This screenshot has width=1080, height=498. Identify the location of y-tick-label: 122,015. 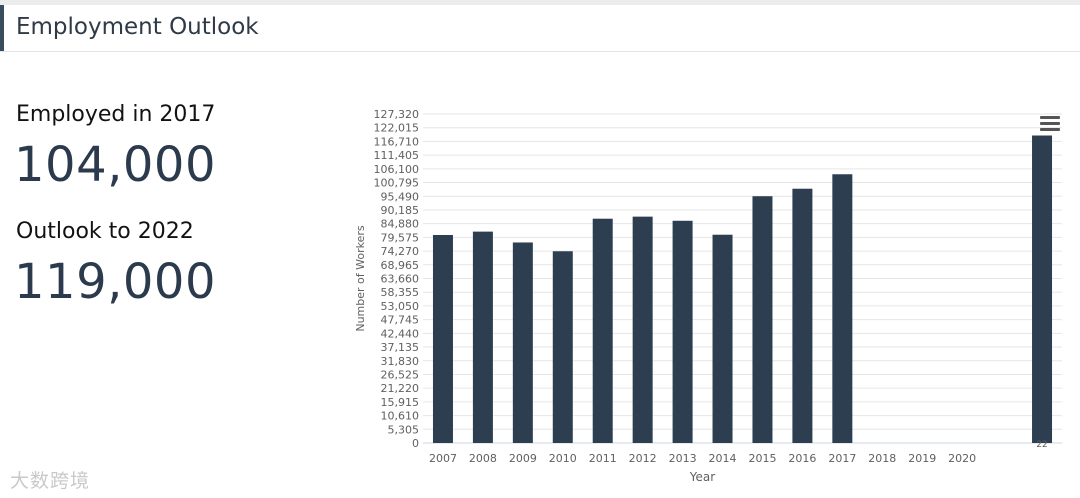
(397, 128).